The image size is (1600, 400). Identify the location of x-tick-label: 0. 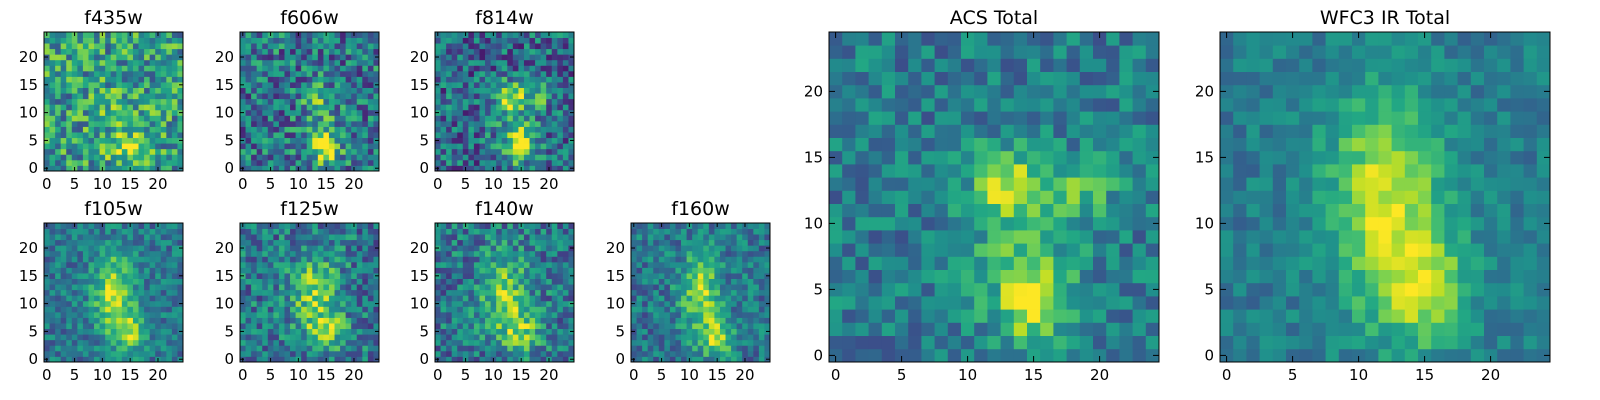
(634, 375).